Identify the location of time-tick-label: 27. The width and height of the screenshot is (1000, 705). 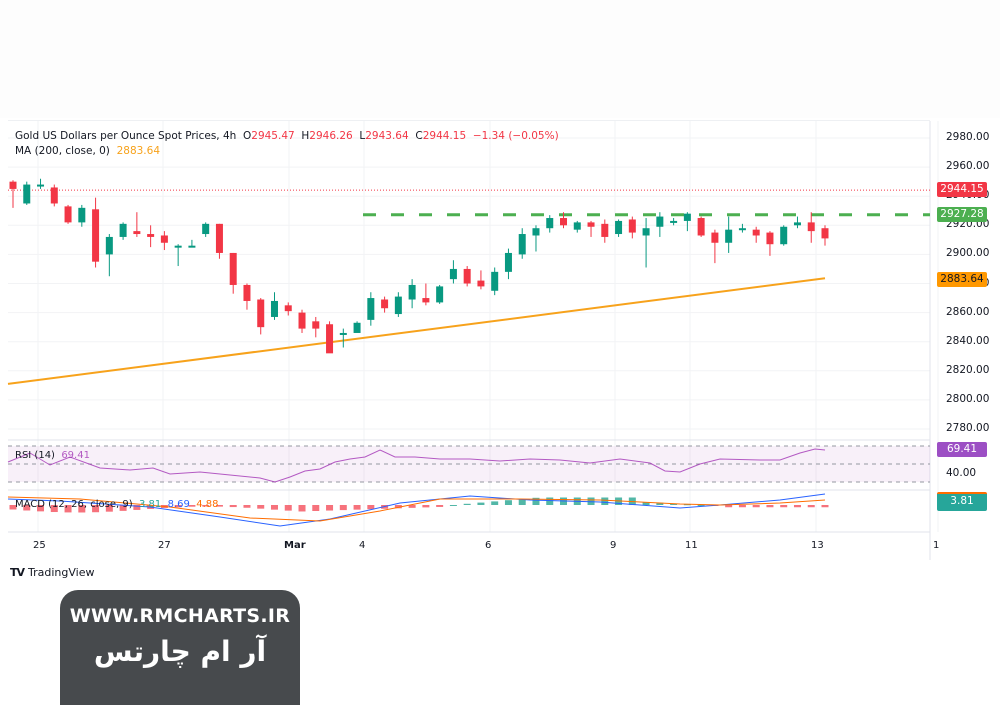
(164, 545).